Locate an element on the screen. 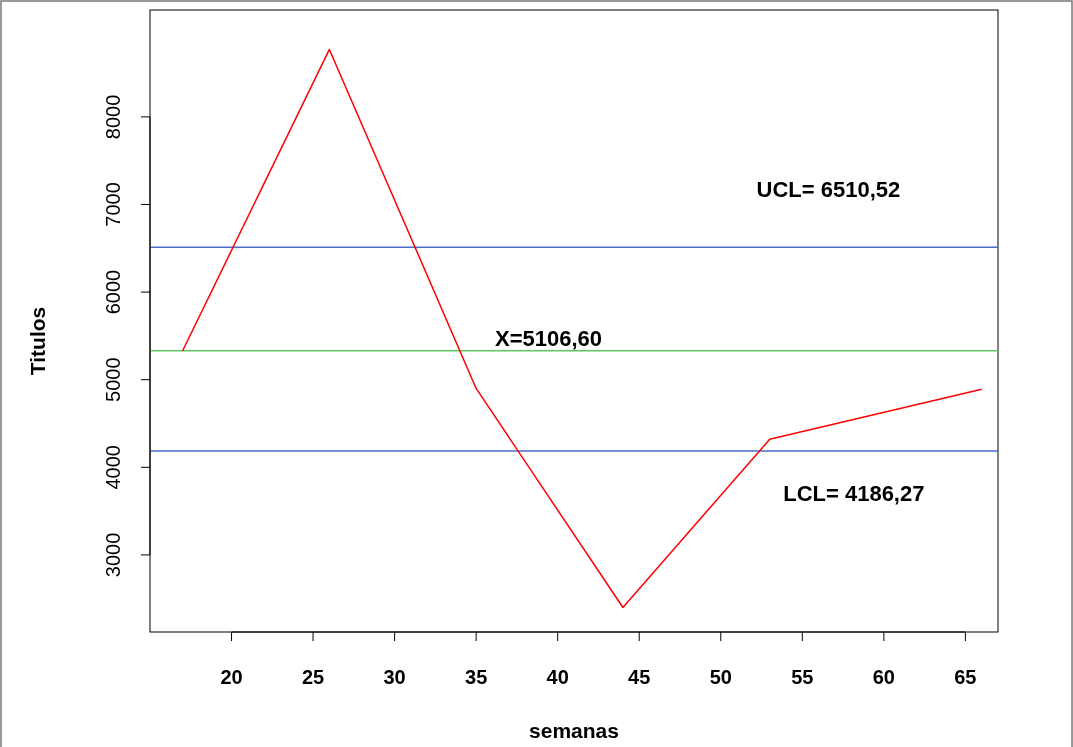  y-tick-label: 6000 is located at coordinates (113, 292).